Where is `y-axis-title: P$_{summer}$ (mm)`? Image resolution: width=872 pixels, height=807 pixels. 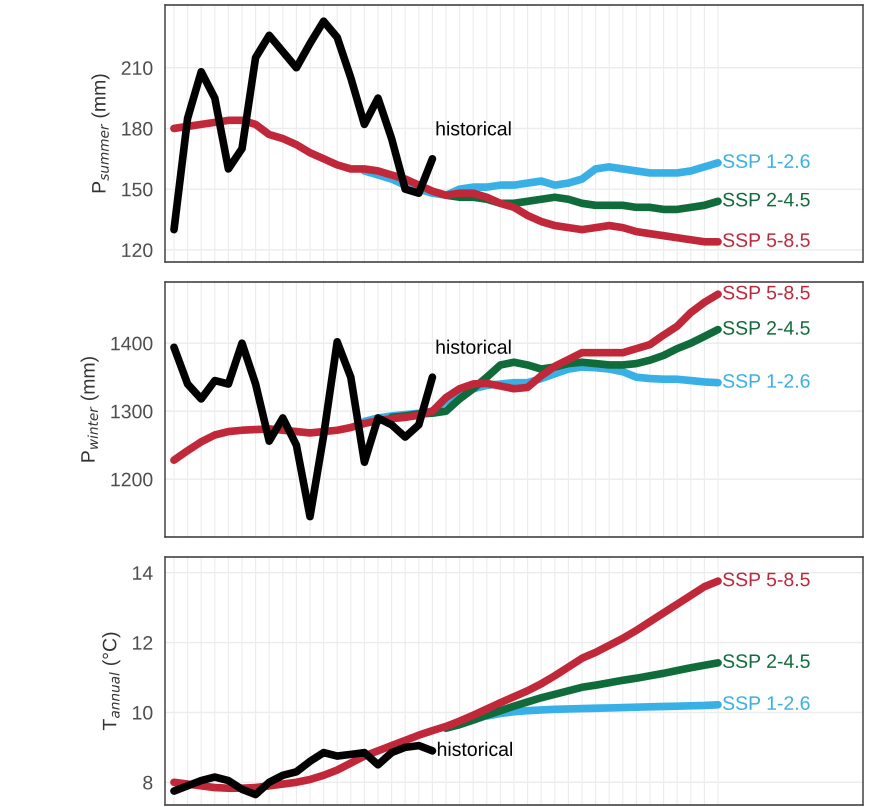
y-axis-title: P$_{summer}$ (mm) is located at coordinates (100, 133).